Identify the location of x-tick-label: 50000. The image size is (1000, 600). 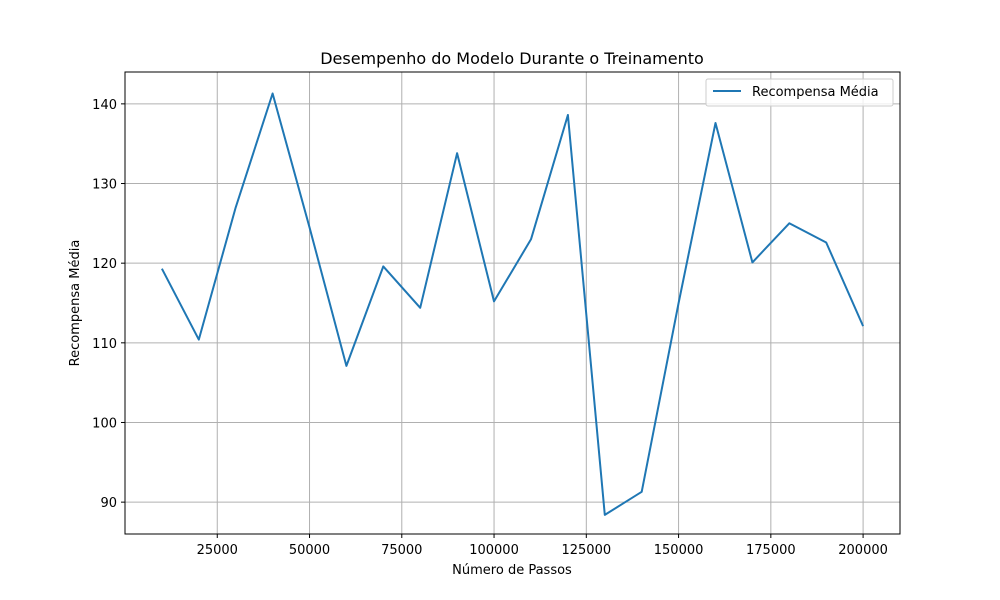
(309, 550).